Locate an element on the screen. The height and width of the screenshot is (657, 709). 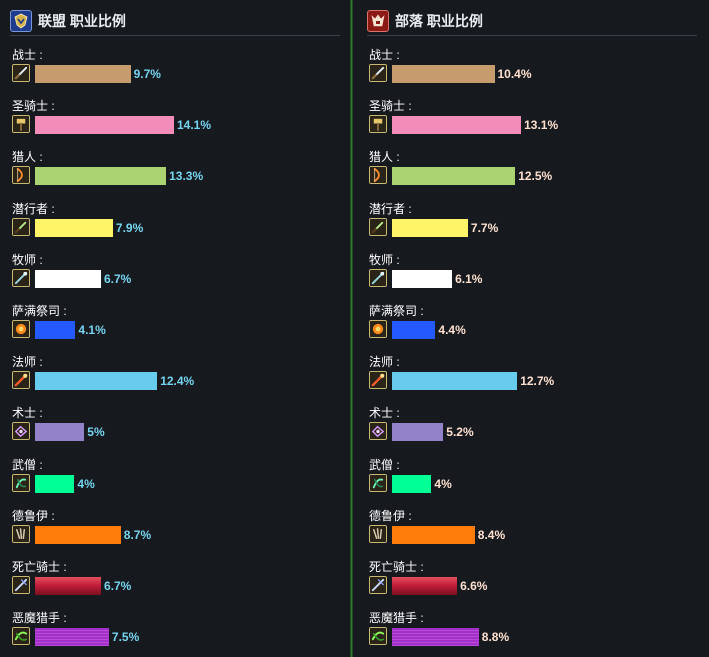
horde-class-row: 猎人 : 12.5% is located at coordinates (532, 170).